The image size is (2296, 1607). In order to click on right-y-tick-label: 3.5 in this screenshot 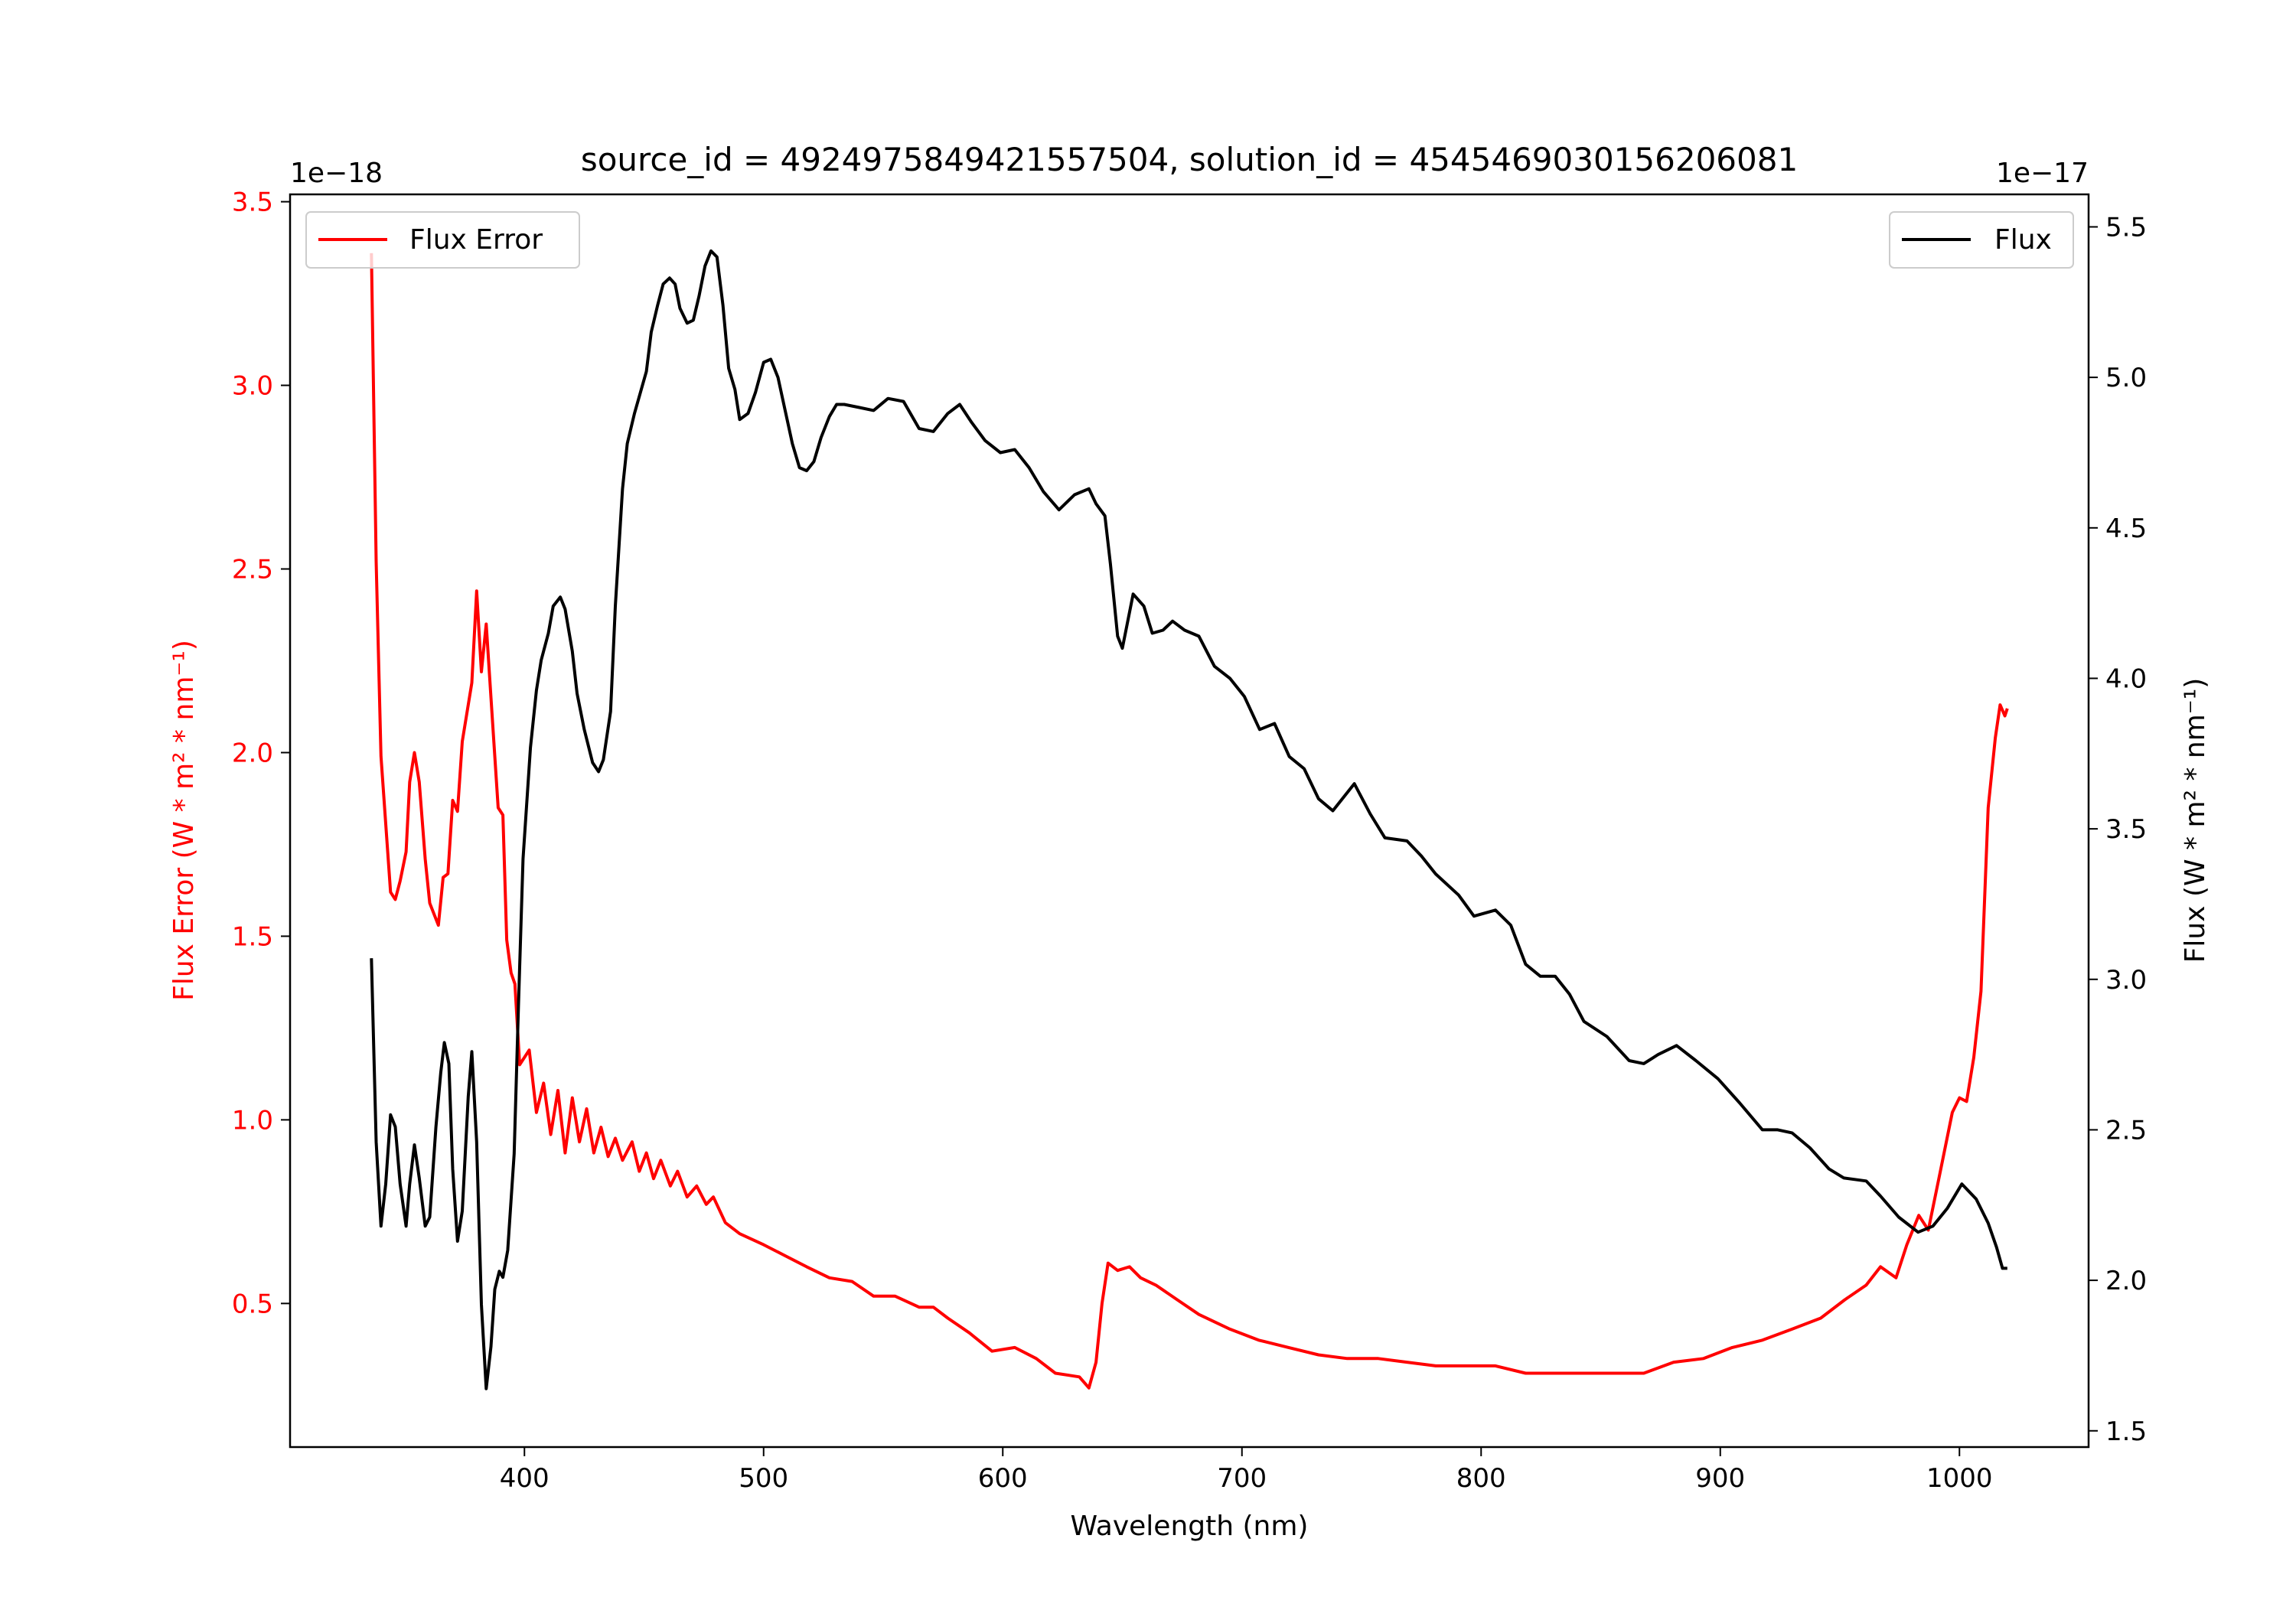, I will do `click(2126, 829)`.